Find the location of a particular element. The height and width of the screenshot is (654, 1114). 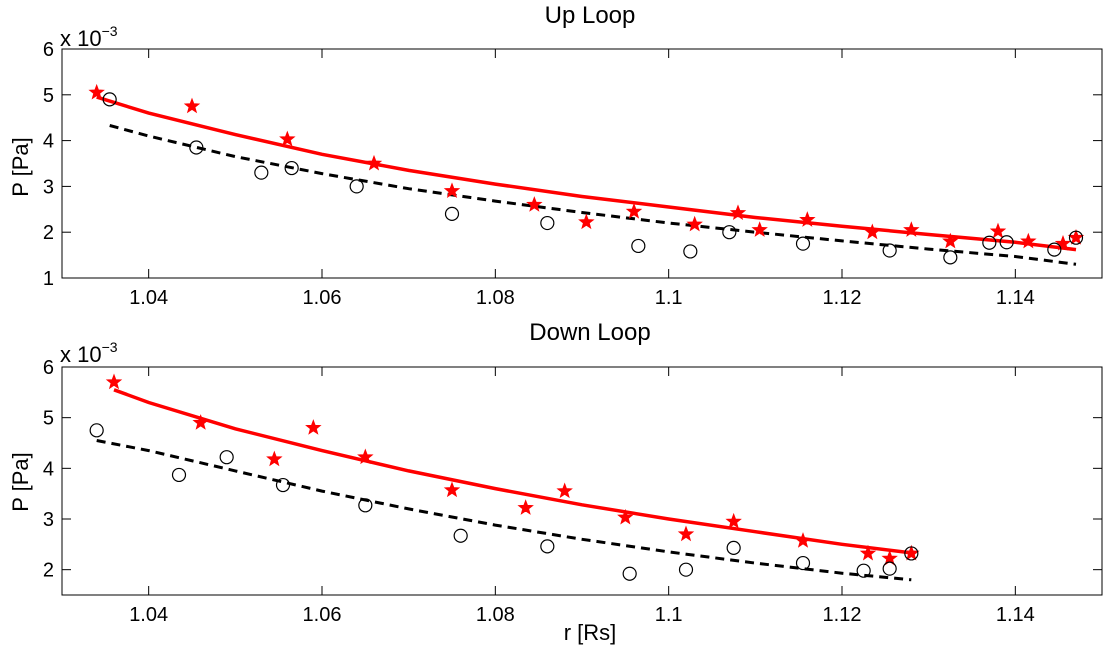

x-axis-label: r [Rs] is located at coordinates (590, 632).